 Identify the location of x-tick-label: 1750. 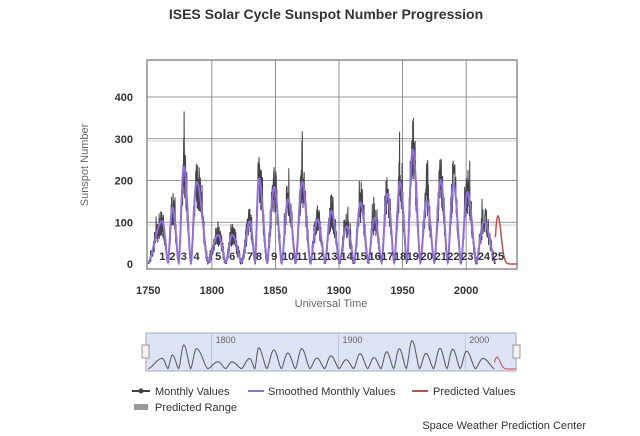
(148, 291).